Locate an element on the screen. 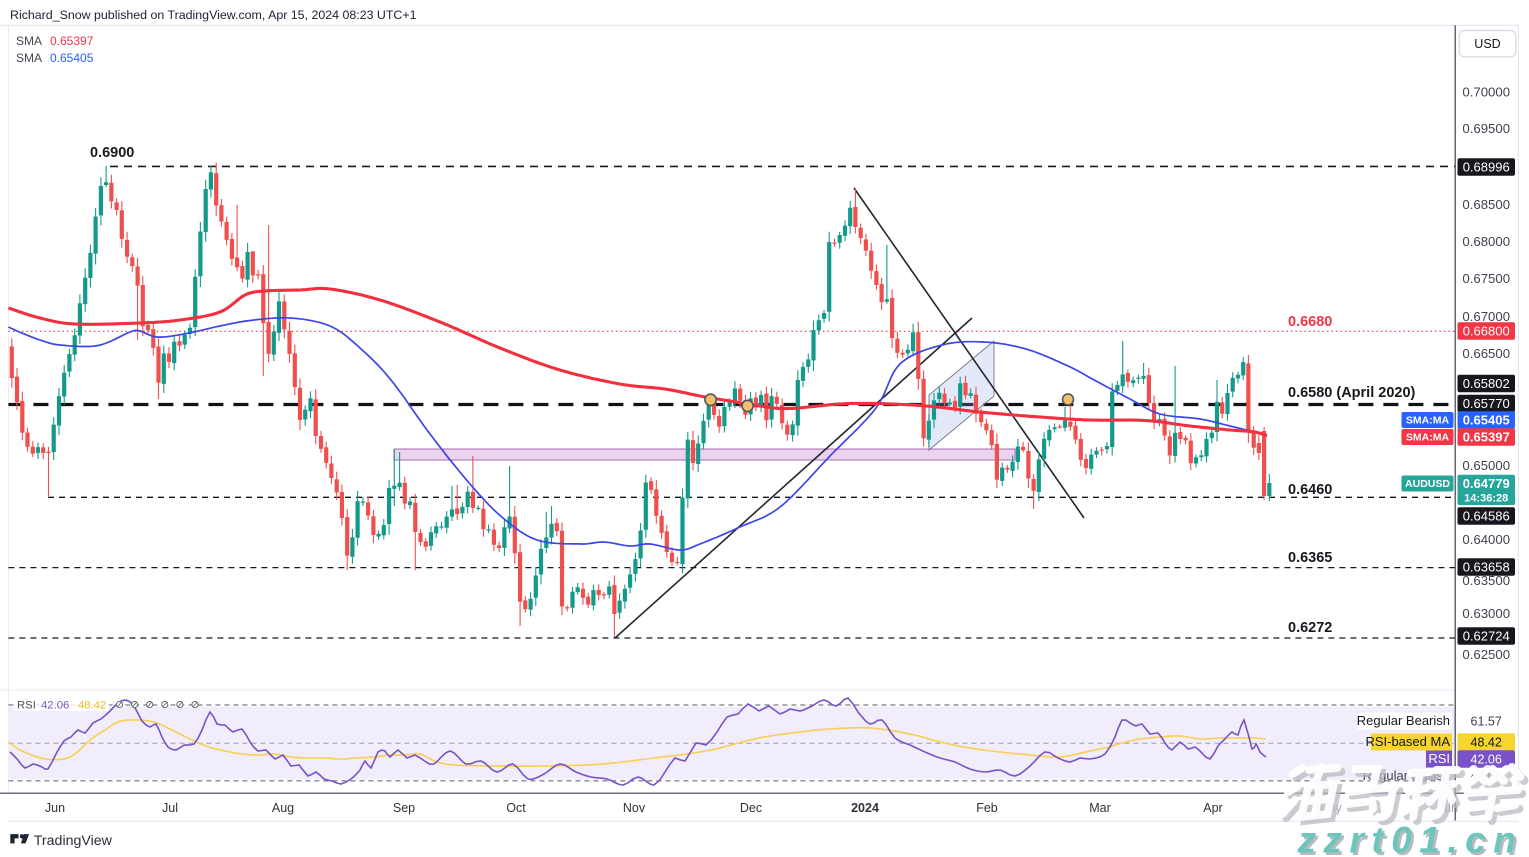 The width and height of the screenshot is (1529, 857). svg-text: 0.64586 is located at coordinates (1486, 516).